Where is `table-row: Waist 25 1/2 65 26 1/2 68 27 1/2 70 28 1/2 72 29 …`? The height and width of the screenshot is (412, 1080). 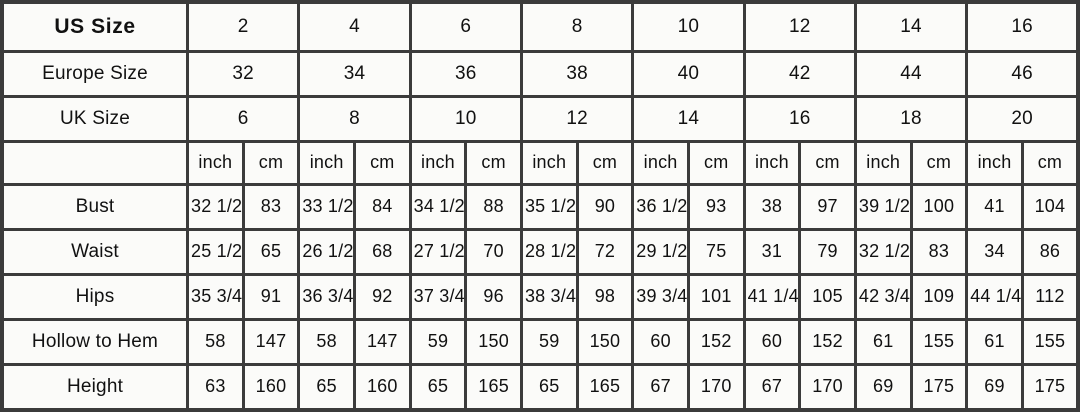
table-row: Waist 25 1/2 65 26 1/2 68 27 1/2 70 28 1/2 72 29 … is located at coordinates (540, 251).